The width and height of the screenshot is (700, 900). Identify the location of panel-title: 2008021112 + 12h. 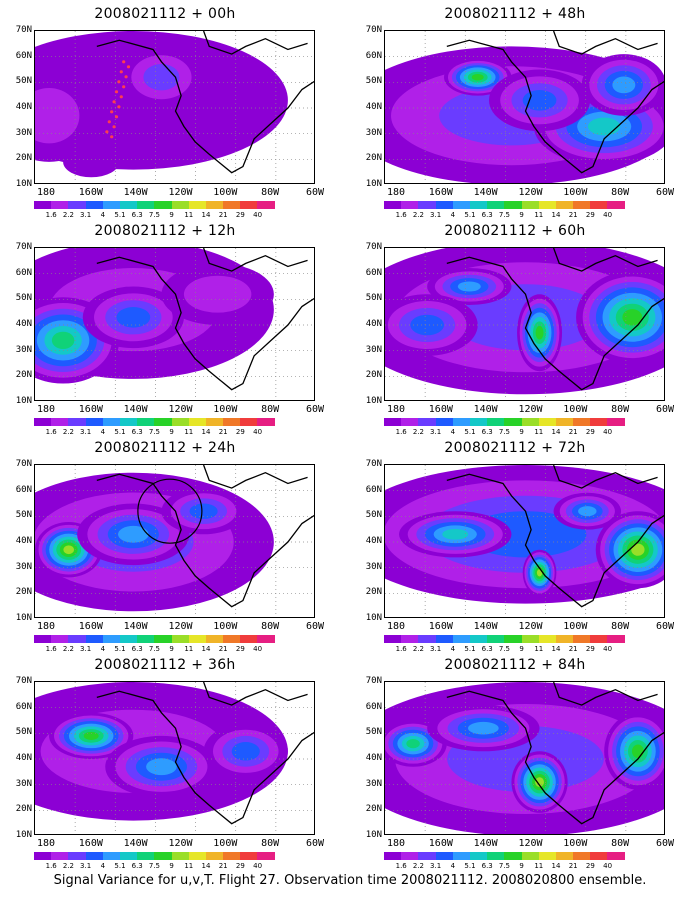
(165, 231).